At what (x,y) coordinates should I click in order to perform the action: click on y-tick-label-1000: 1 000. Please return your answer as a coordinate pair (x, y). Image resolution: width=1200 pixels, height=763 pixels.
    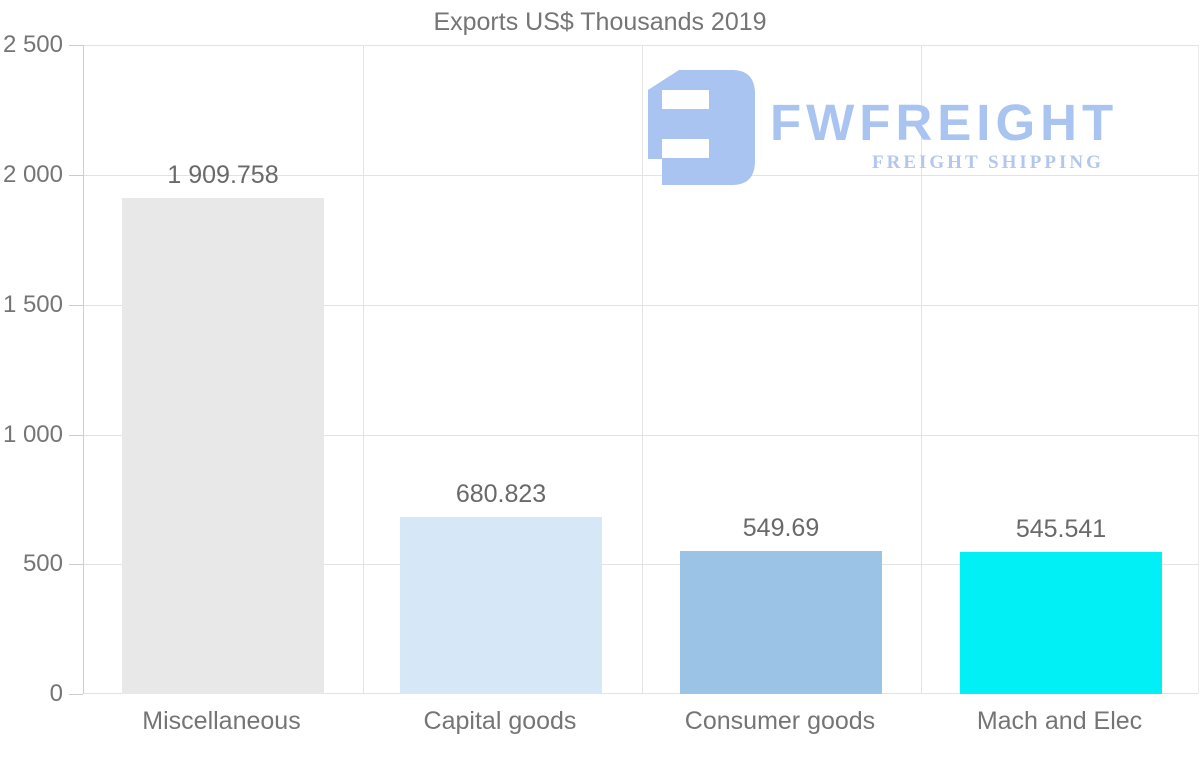
    Looking at the image, I should click on (32, 434).